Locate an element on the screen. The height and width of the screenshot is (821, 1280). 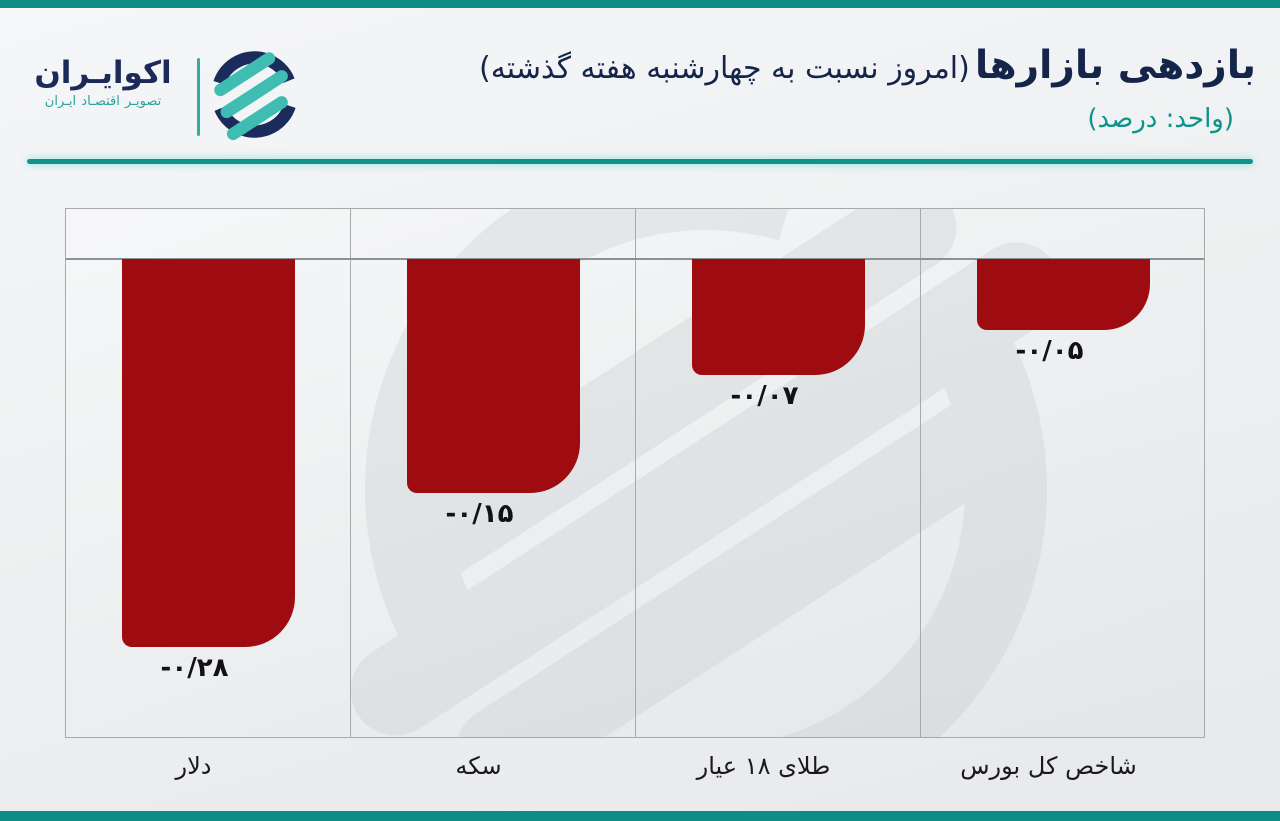
category-row: دلار سکه طلای ۱۸ عیار شاخص کل بورس is located at coordinates (635, 773).